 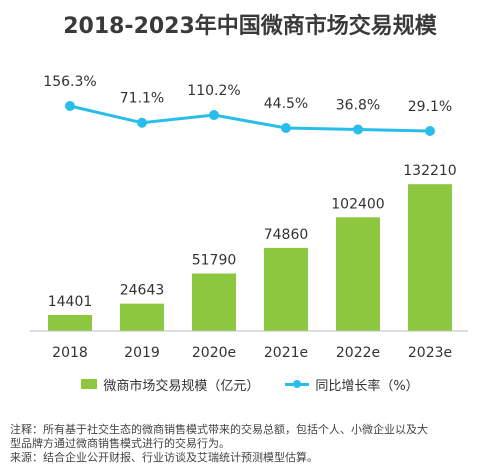 What do you see at coordinates (367, 386) in the screenshot?
I see `legend-label-growth: 同比增长率（%）` at bounding box center [367, 386].